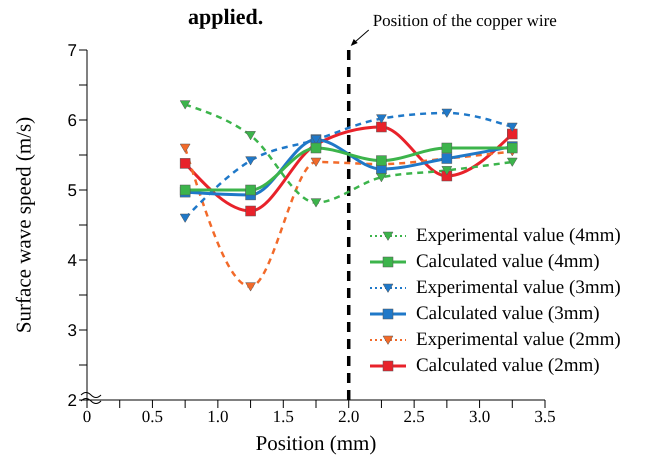 Image resolution: width=669 pixels, height=469 pixels. Describe the element at coordinates (153, 416) in the screenshot. I see `x-tick-label: 0.5` at that location.